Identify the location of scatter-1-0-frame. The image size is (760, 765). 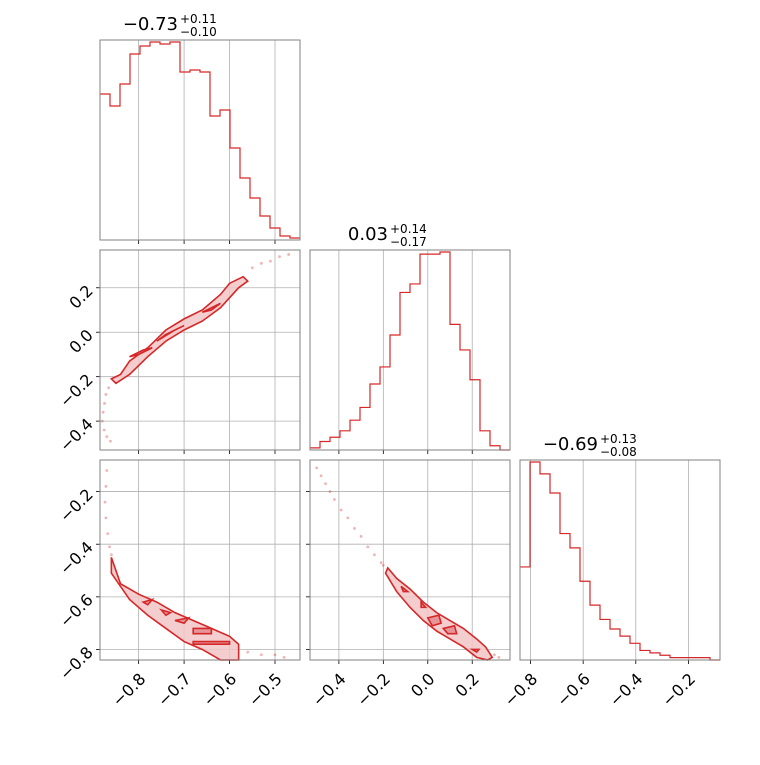
(200, 350).